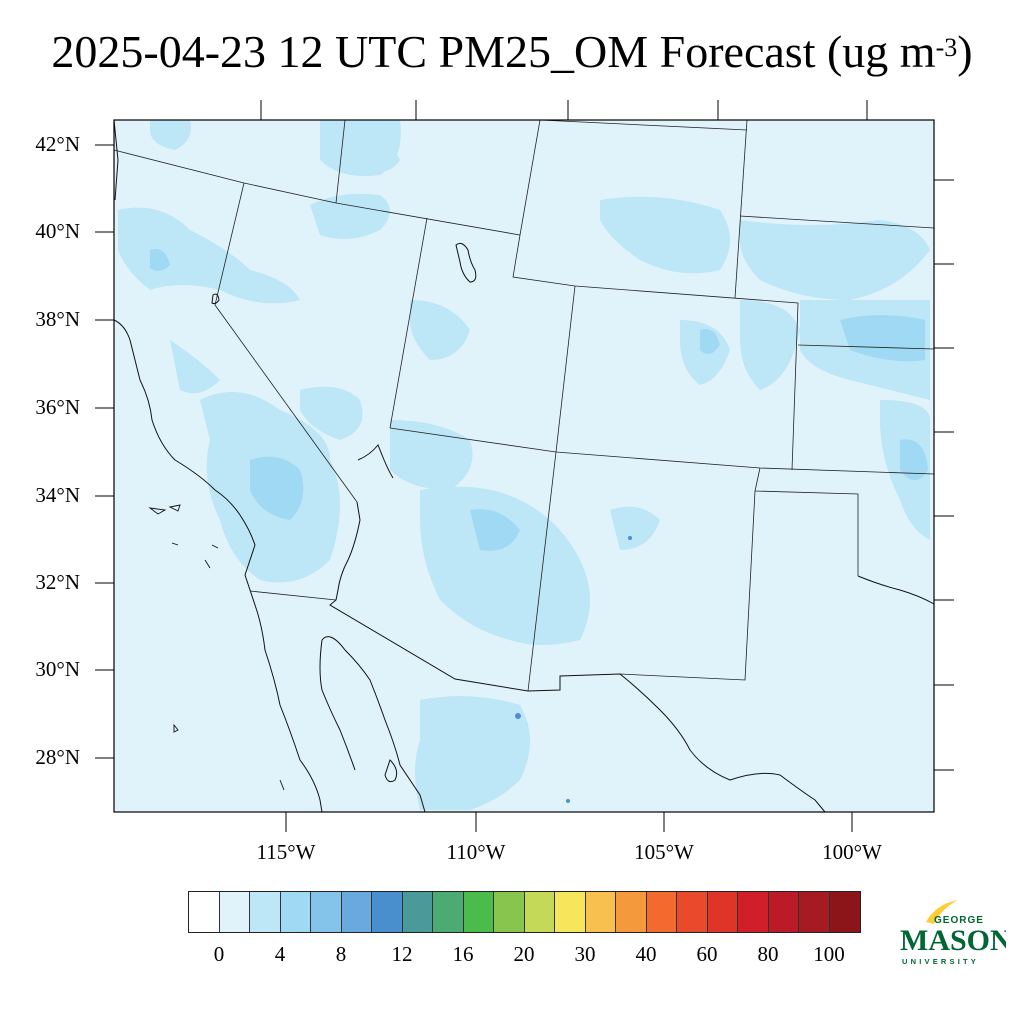  What do you see at coordinates (286, 852) in the screenshot?
I see `lon-label-115w: 115°W` at bounding box center [286, 852].